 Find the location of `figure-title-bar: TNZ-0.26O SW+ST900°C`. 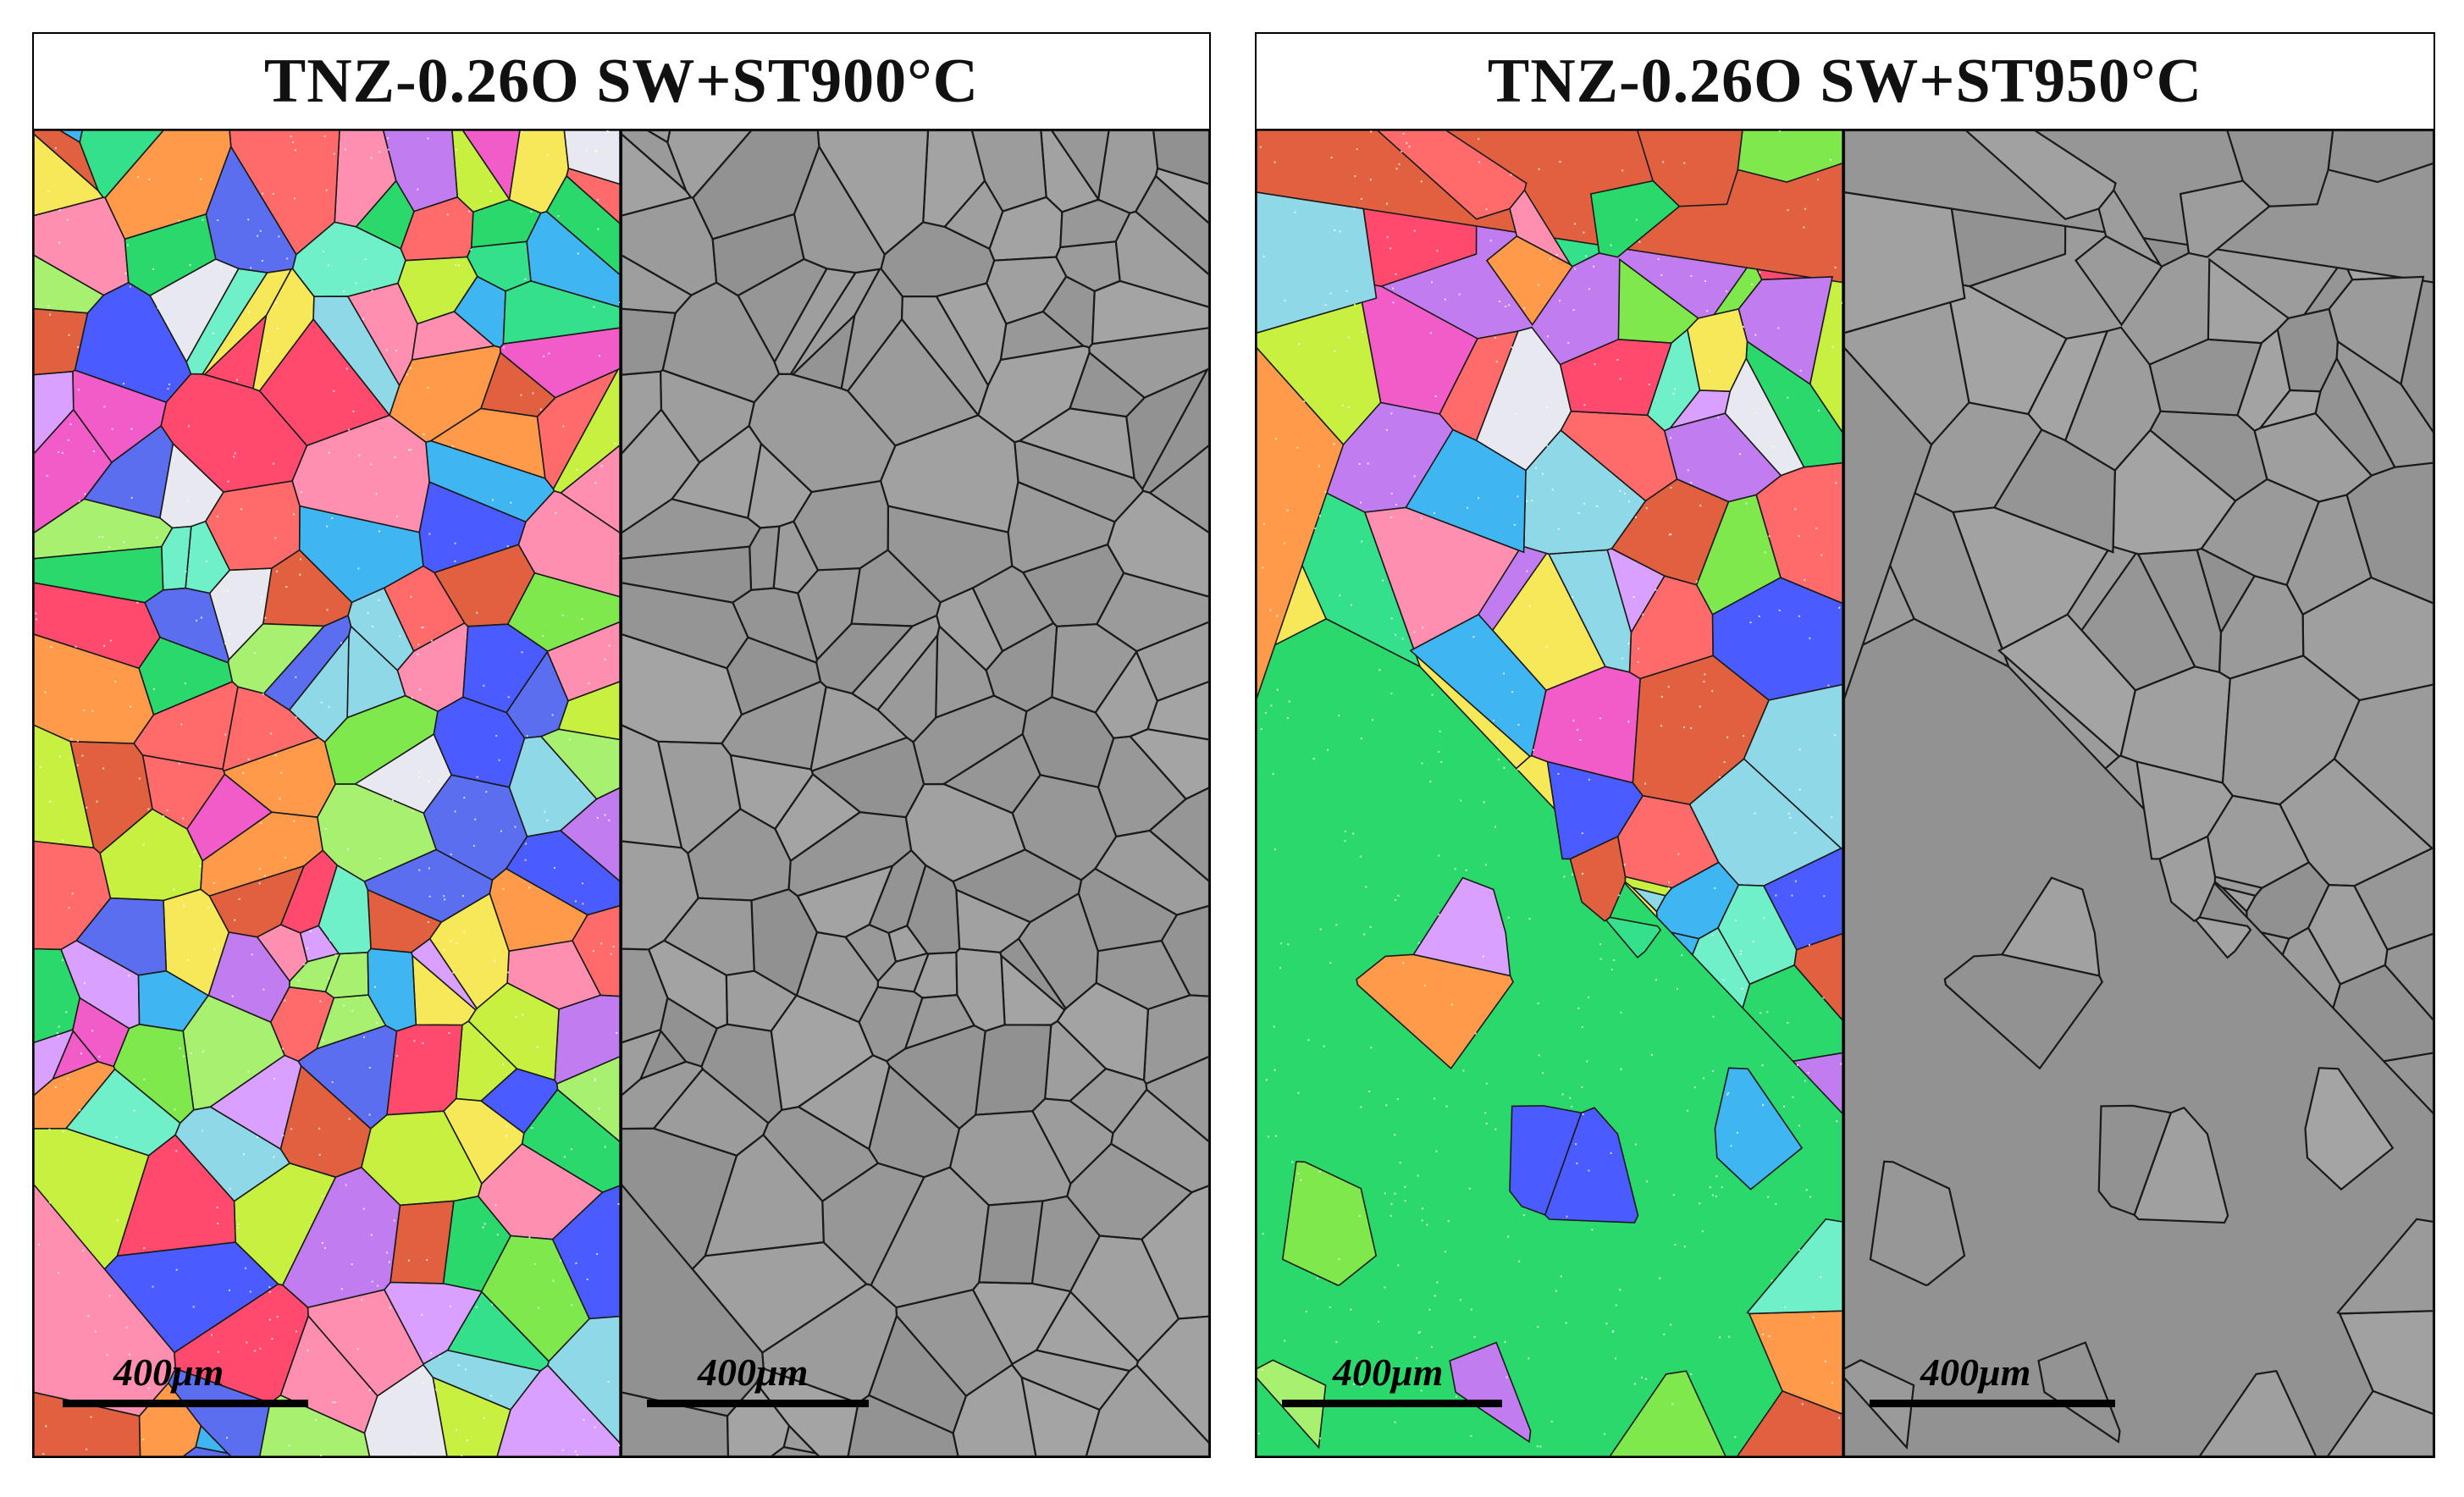

figure-title-bar: TNZ-0.26O SW+ST900°C is located at coordinates (621, 82).